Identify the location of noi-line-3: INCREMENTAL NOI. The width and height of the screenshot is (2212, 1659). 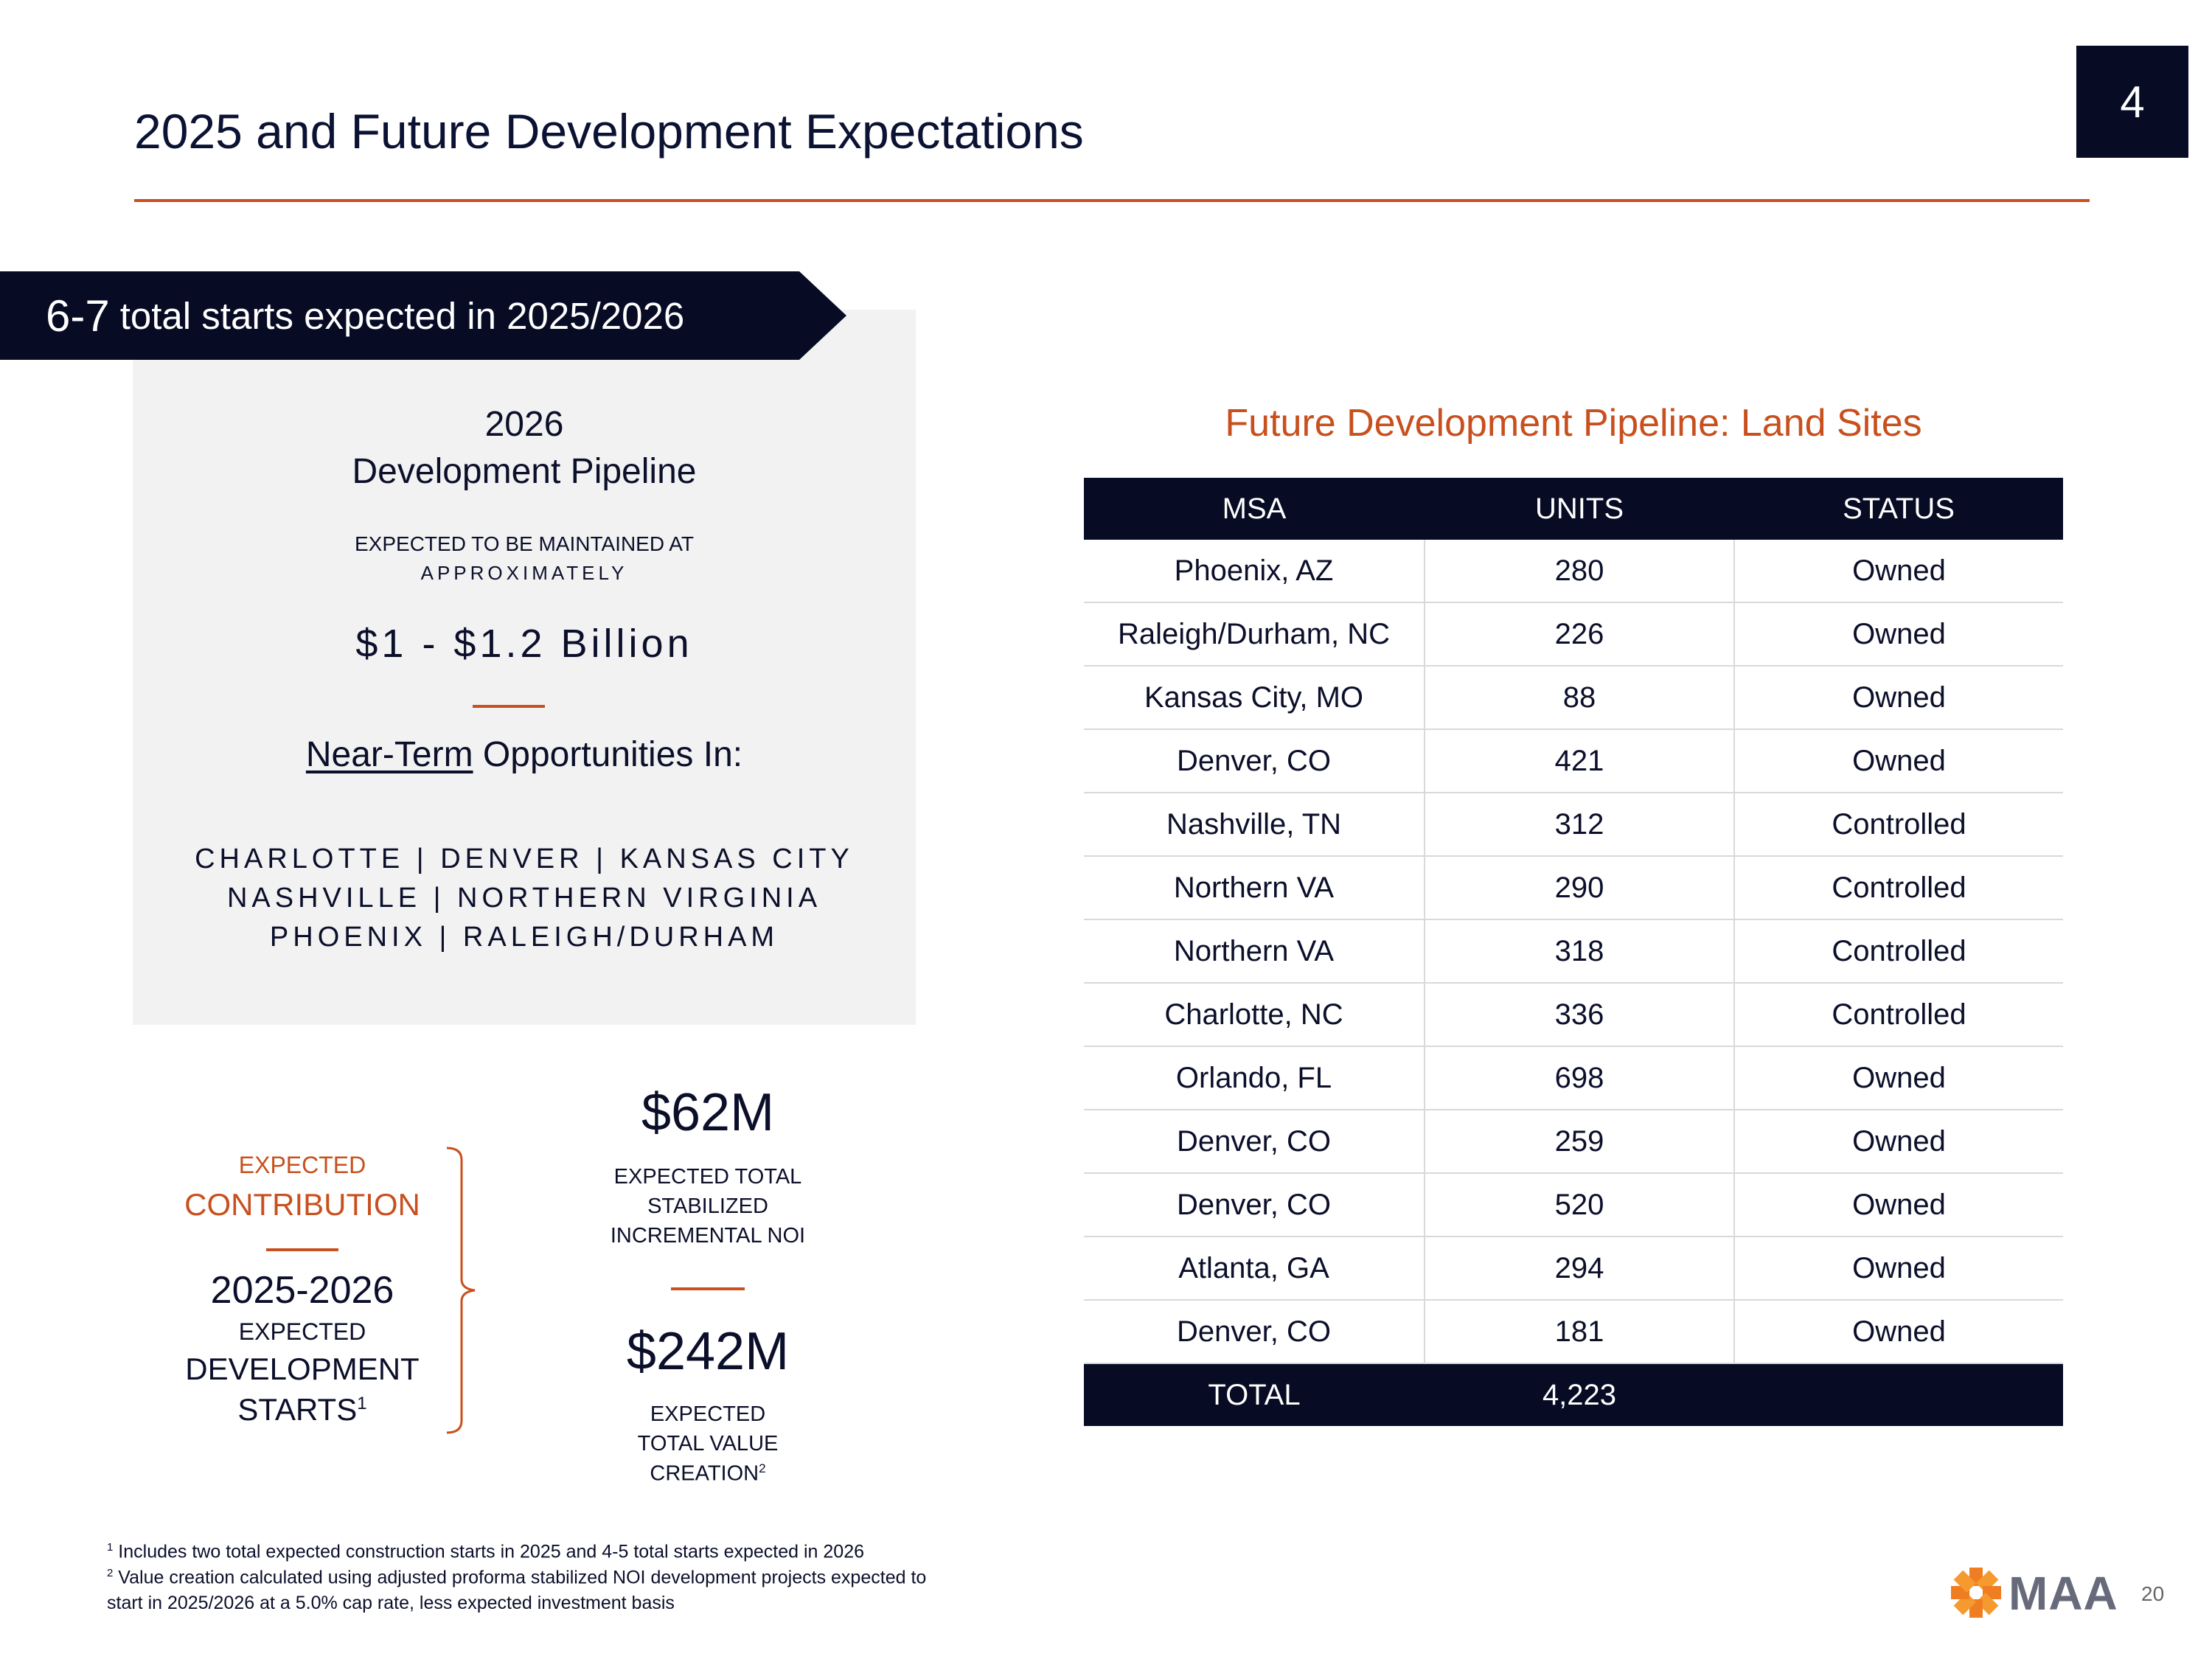
(708, 1236).